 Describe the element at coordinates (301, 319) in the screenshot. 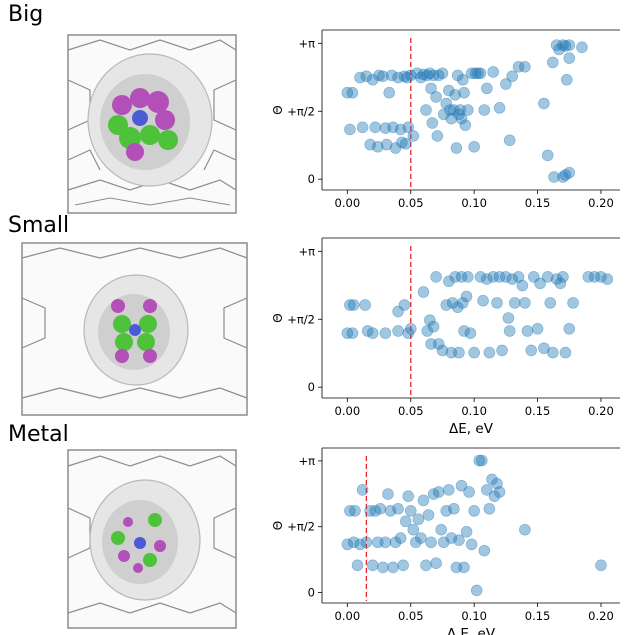

I see `y-tick-label: +π/2` at that location.